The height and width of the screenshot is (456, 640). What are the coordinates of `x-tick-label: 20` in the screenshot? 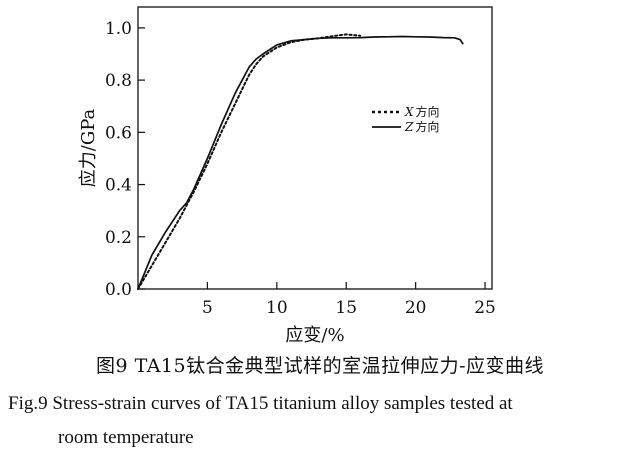 It's located at (416, 308).